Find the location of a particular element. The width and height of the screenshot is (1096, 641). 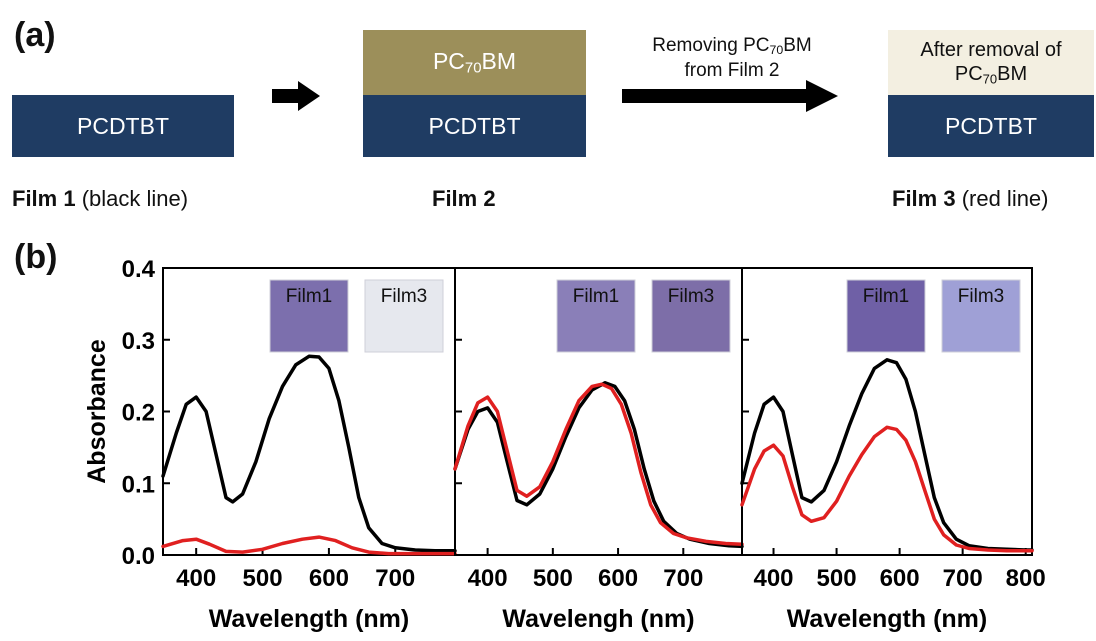

film3-top-line2: PC70BM is located at coordinates (991, 75).